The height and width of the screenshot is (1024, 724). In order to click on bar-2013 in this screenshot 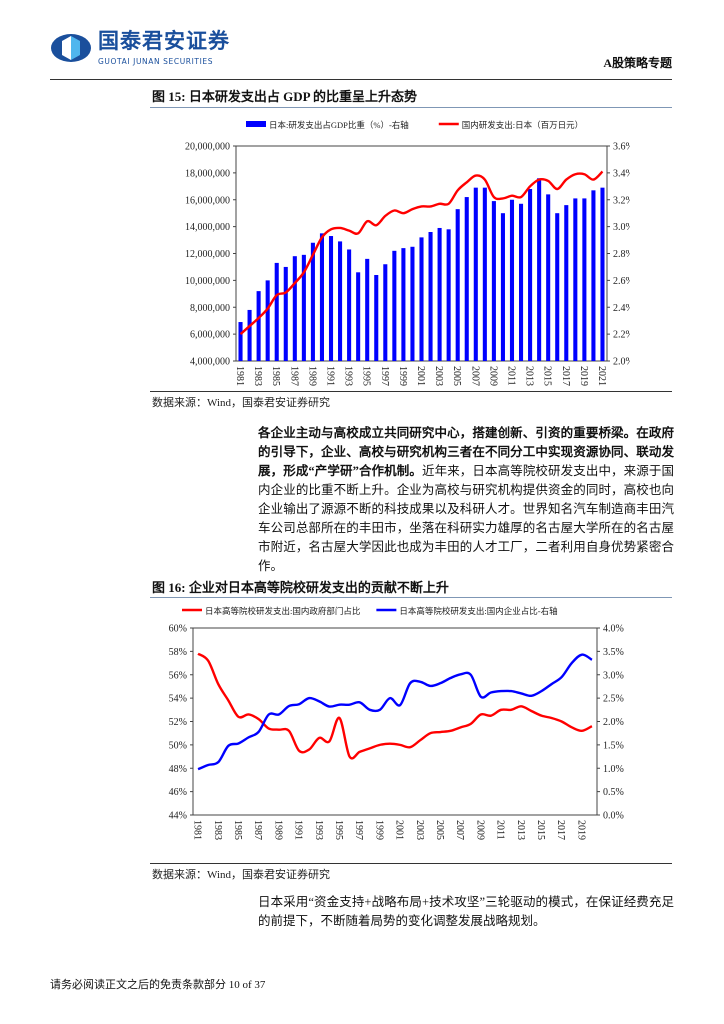, I will do `click(530, 275)`.